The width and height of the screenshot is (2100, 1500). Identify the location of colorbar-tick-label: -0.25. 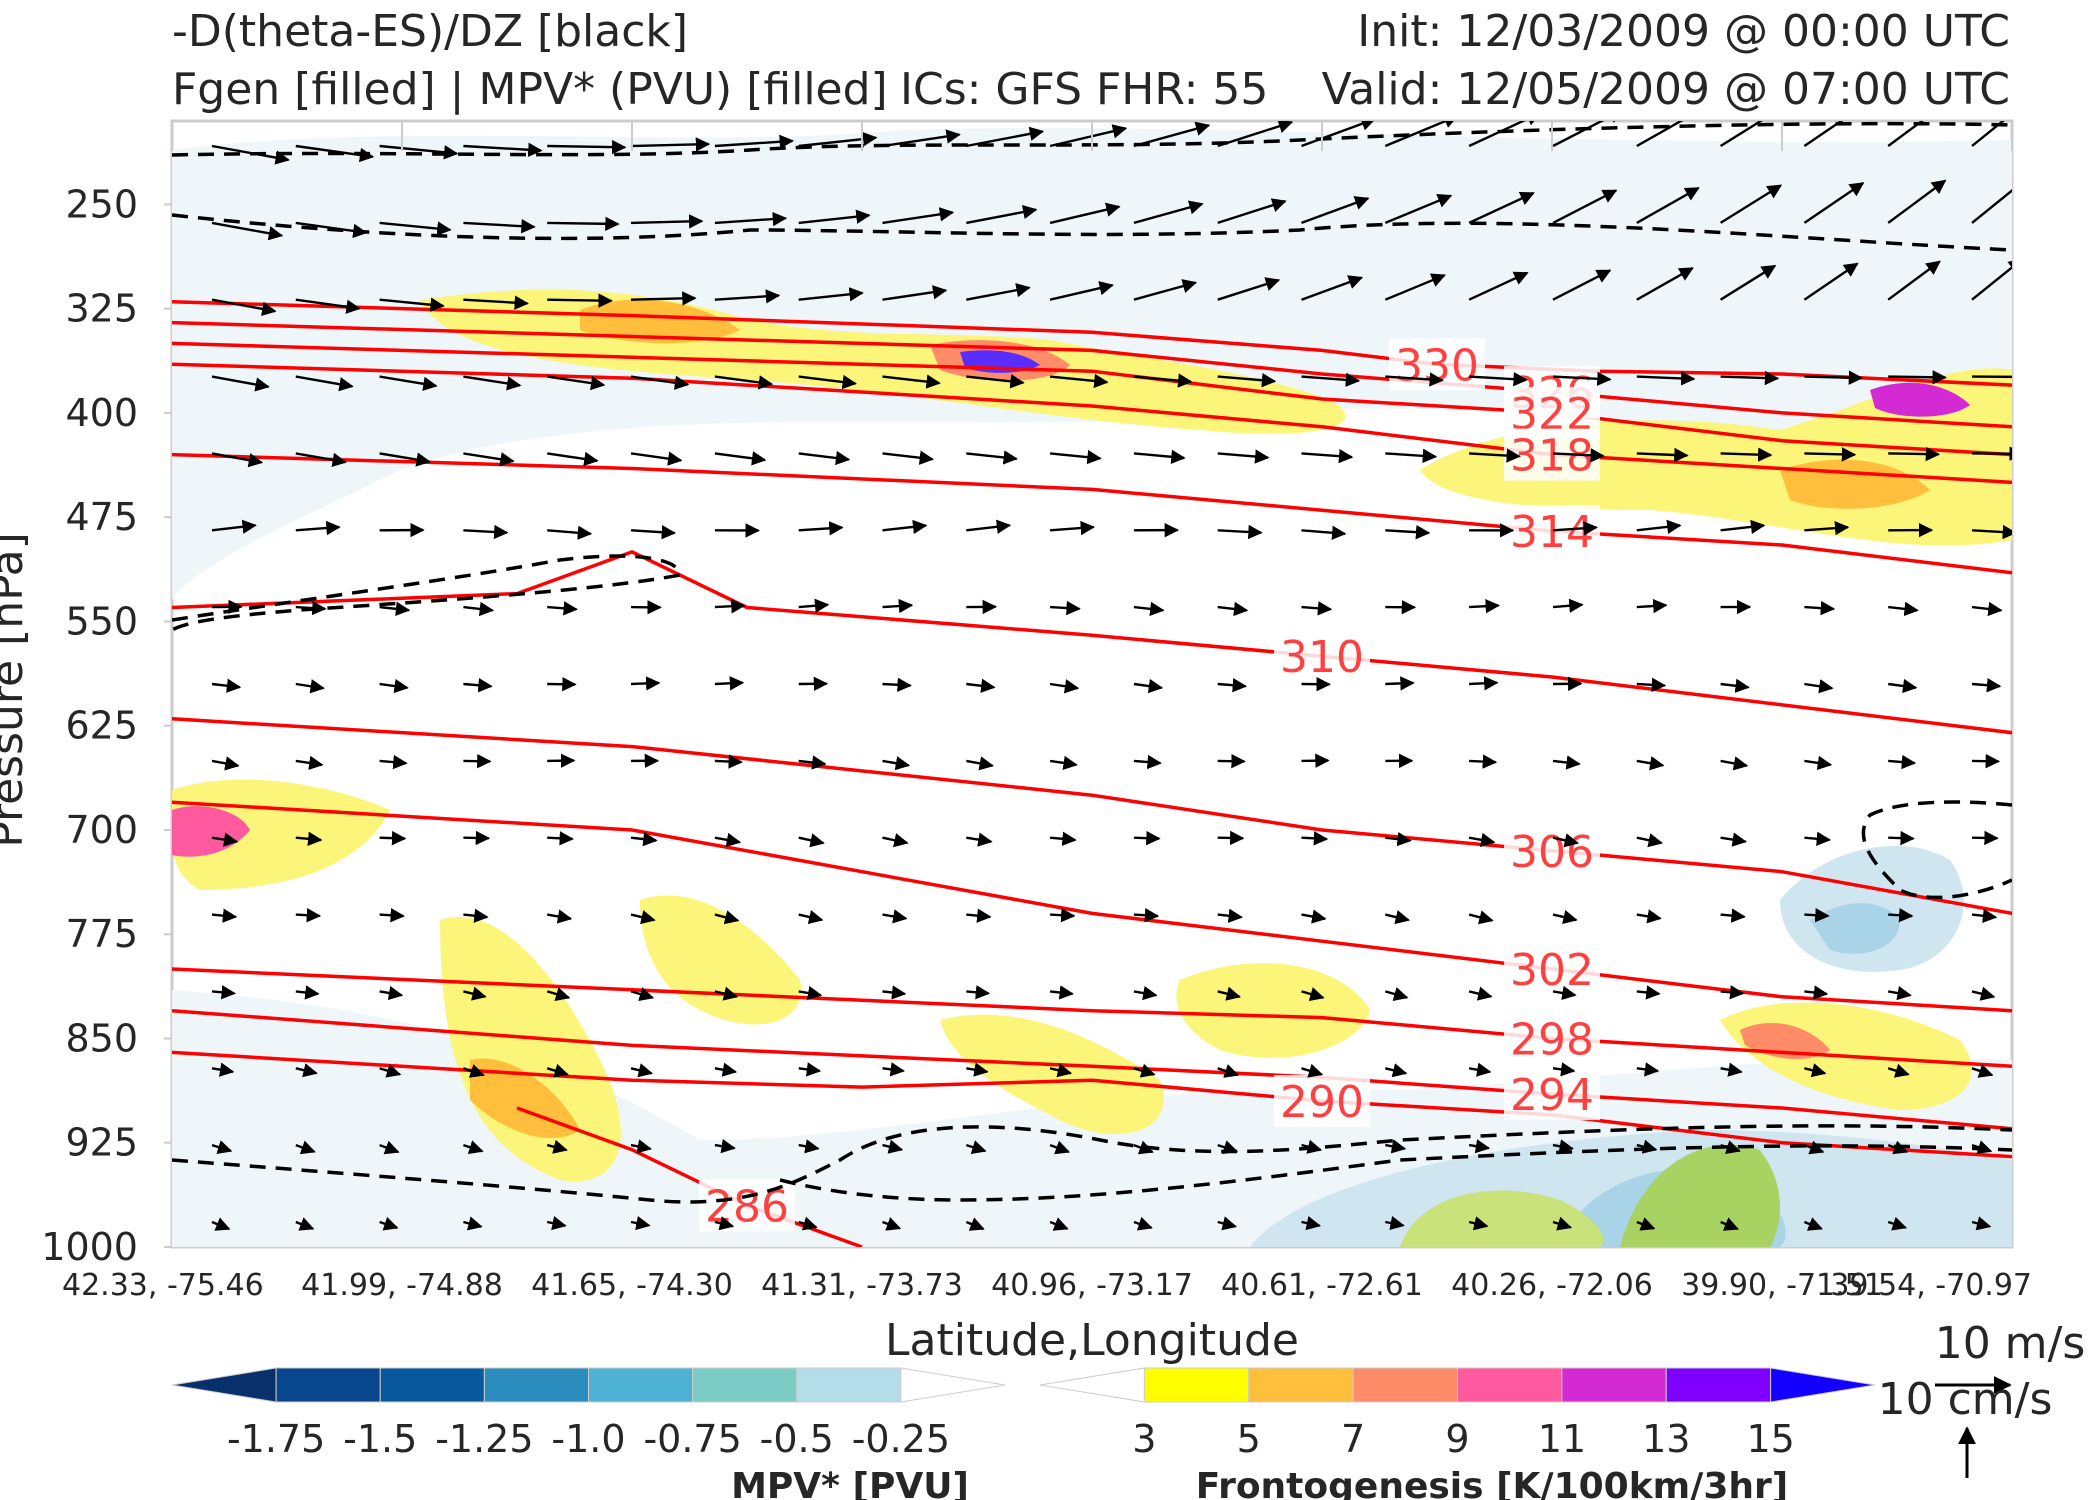
(901, 1439).